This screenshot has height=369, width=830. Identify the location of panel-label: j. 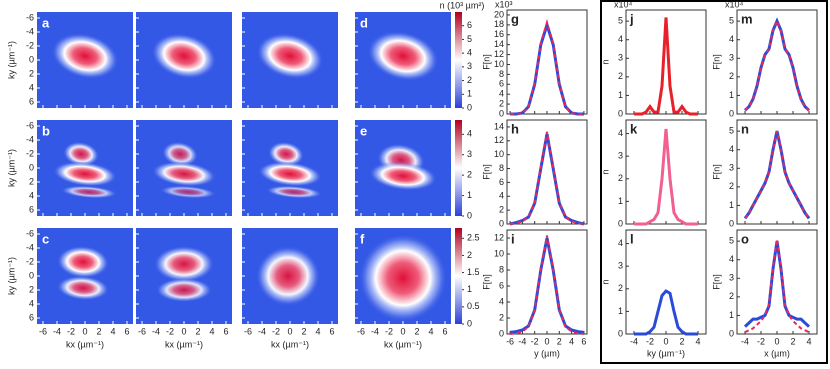
(631, 18).